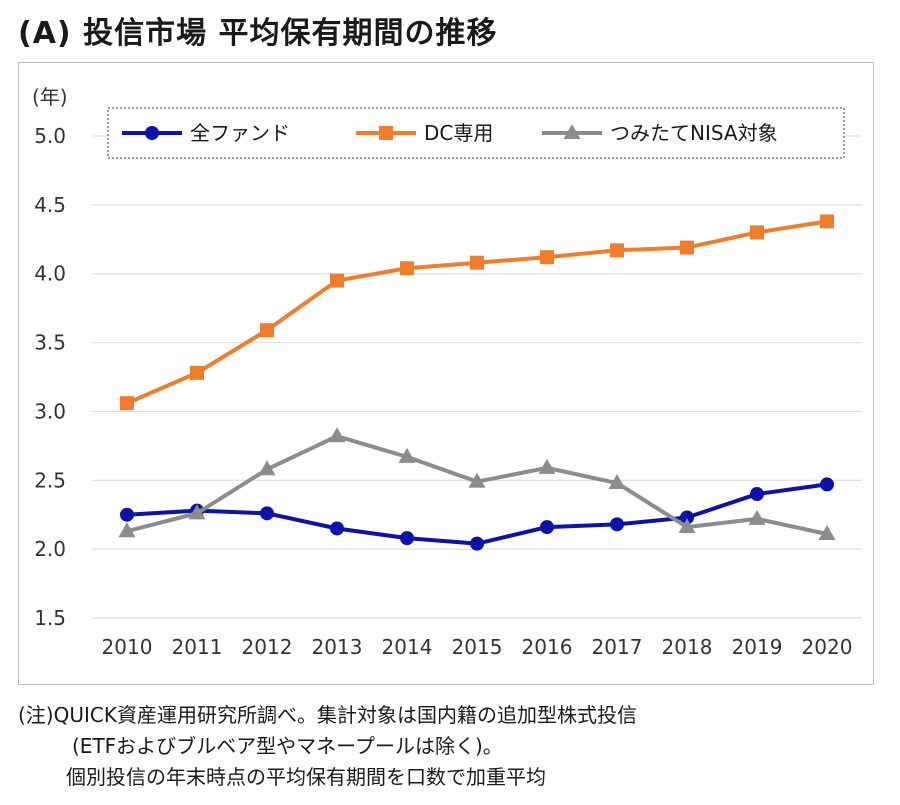 The width and height of the screenshot is (900, 805). What do you see at coordinates (50, 618) in the screenshot?
I see `y-tick-label: 1.5` at bounding box center [50, 618].